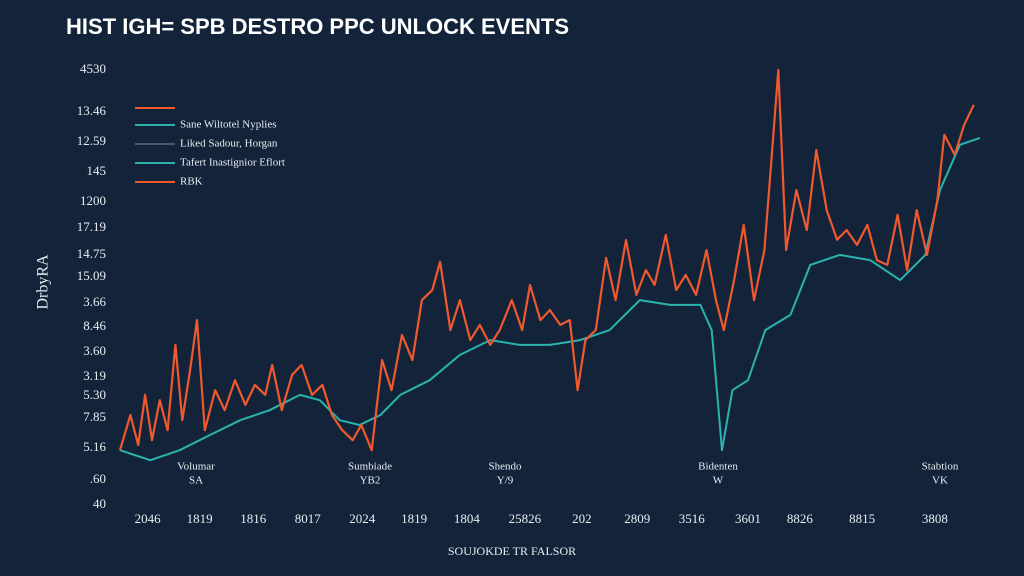 The image size is (1024, 576). I want to click on x-tick-label: 3516, so click(692, 518).